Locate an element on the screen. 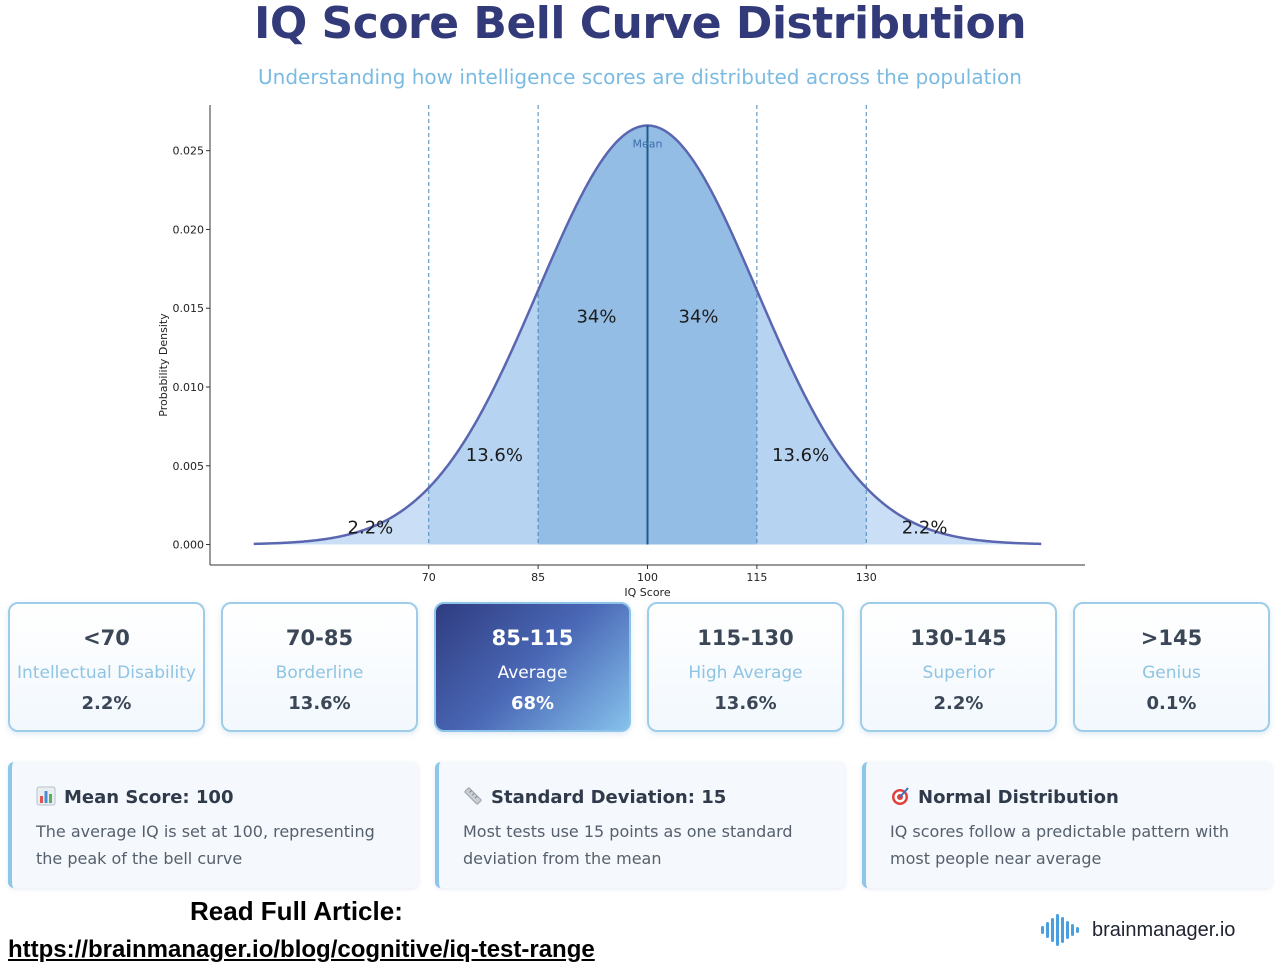  category-range: 115-130 is located at coordinates (745, 638).